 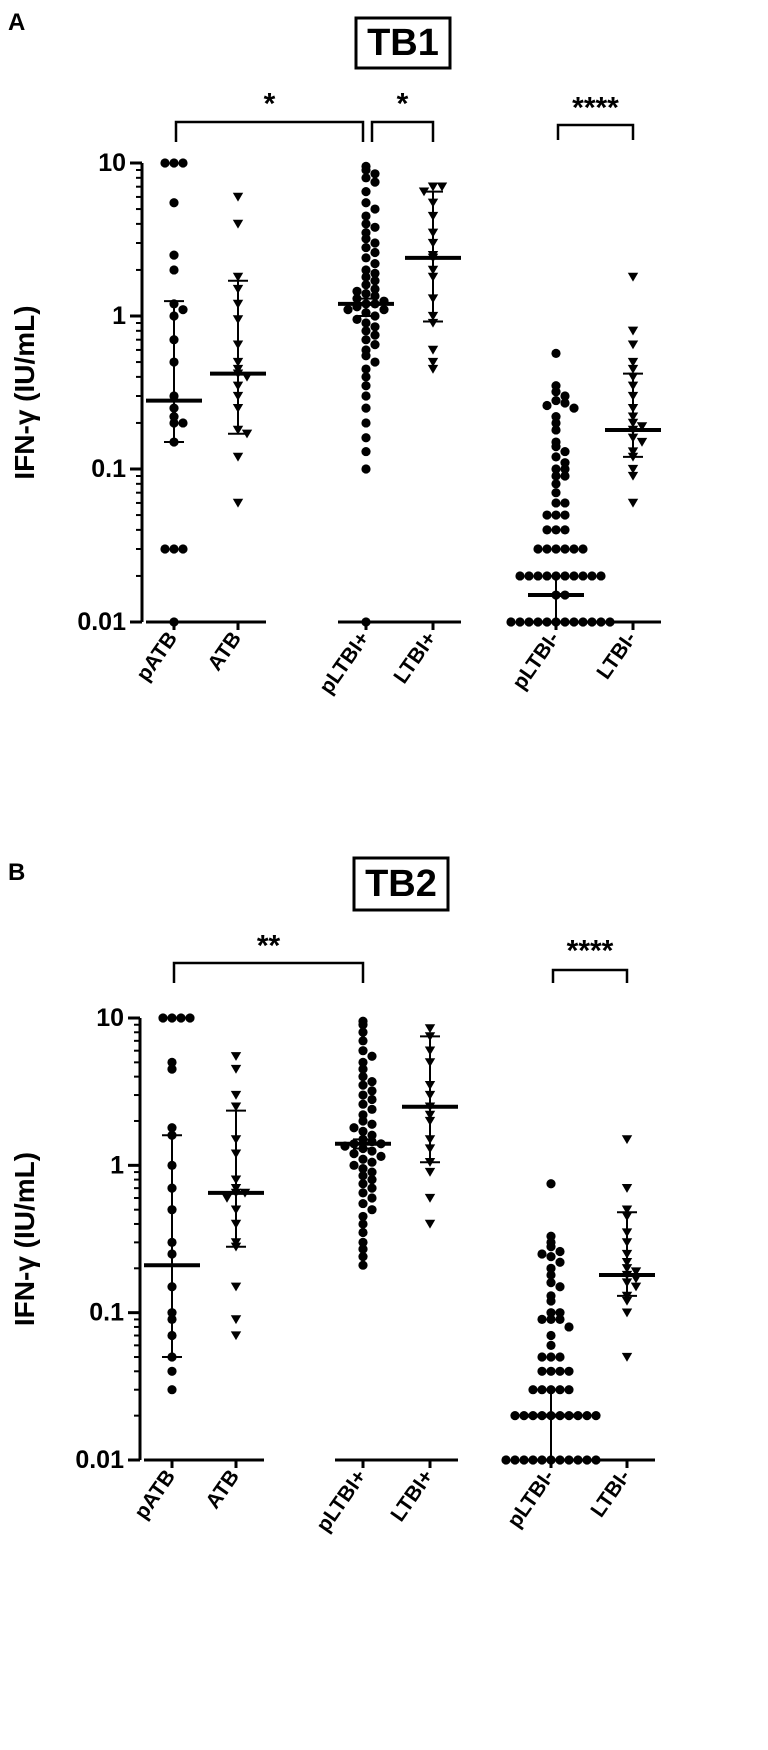 What do you see at coordinates (269, 946) in the screenshot?
I see `significance-label: **` at bounding box center [269, 946].